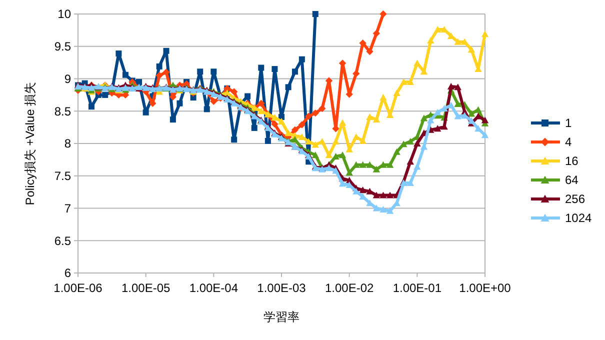 The height and width of the screenshot is (340, 605). Describe the element at coordinates (63, 241) in the screenshot. I see `y-tick-label: 6.5` at that location.